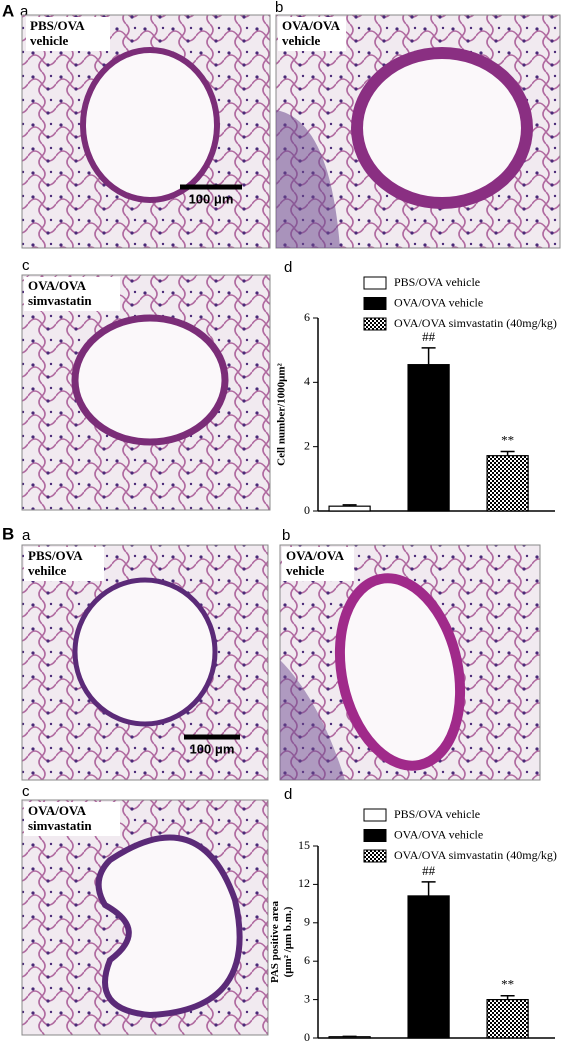 The width and height of the screenshot is (586, 1043). I want to click on micrograph: PBS/OVA vehicle 100 μm, so click(146, 131).